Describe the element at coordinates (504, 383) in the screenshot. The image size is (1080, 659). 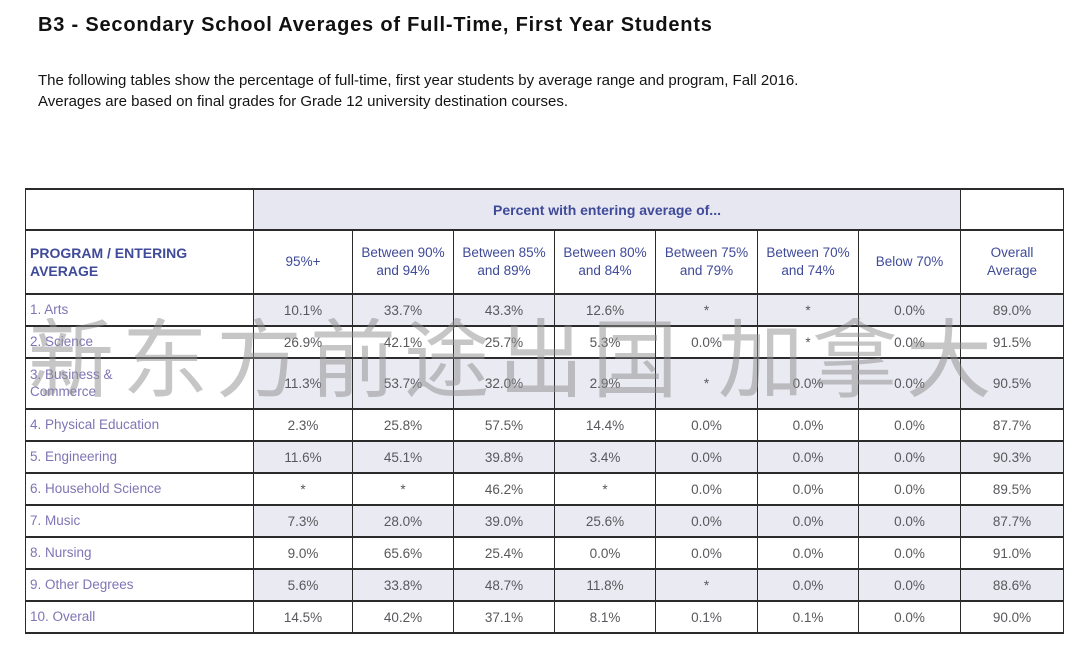
I see `value-cell: 32.0%` at that location.